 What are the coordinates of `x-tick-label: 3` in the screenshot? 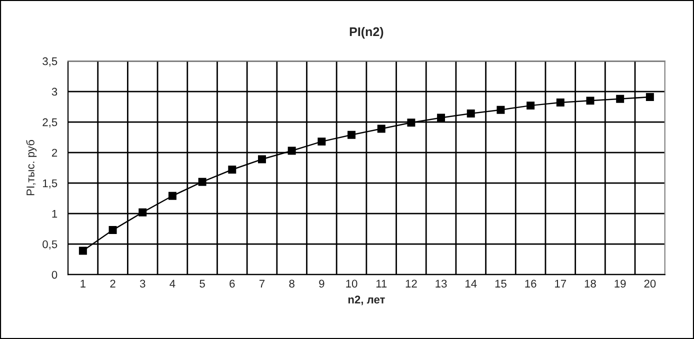 It's located at (143, 284).